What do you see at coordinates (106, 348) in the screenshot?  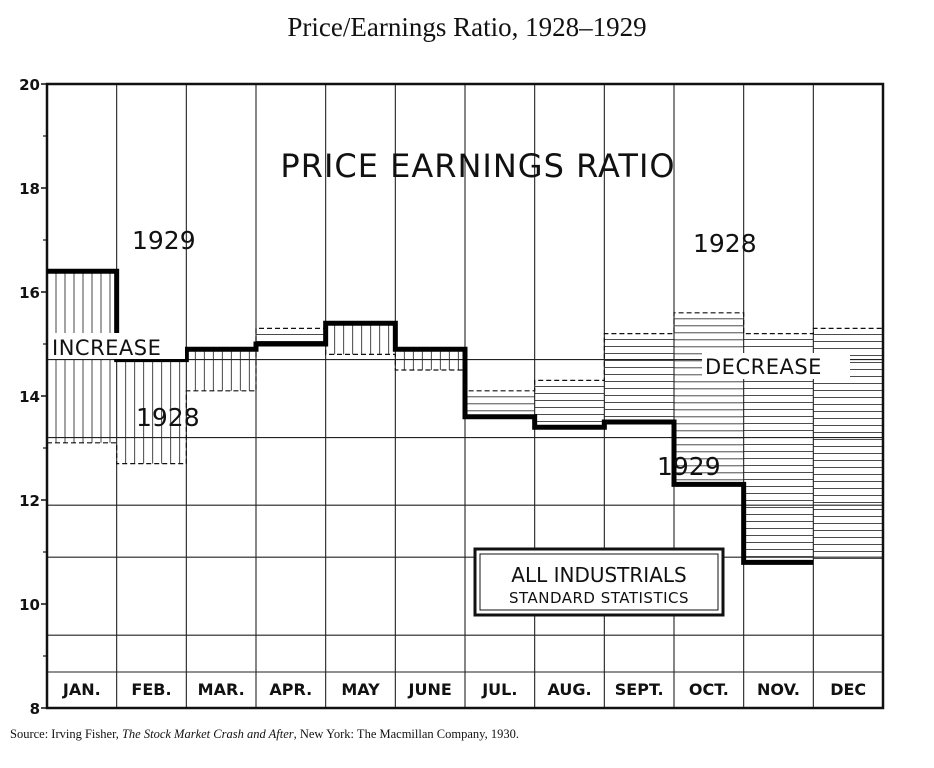 I see `increase-label: INCREASE` at bounding box center [106, 348].